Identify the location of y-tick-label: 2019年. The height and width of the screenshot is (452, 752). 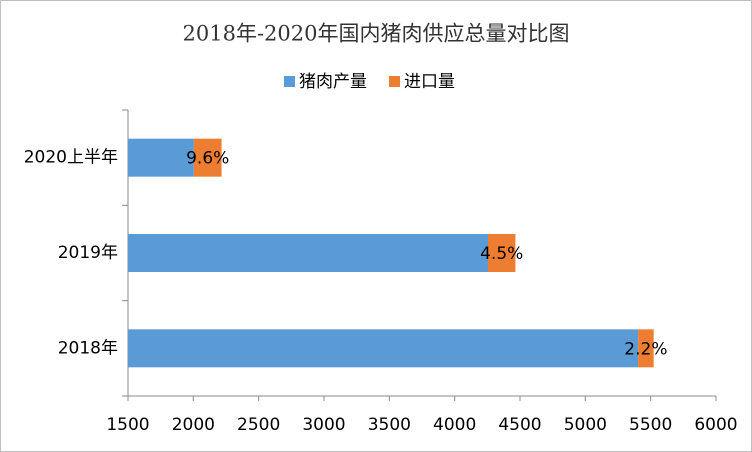
(88, 253).